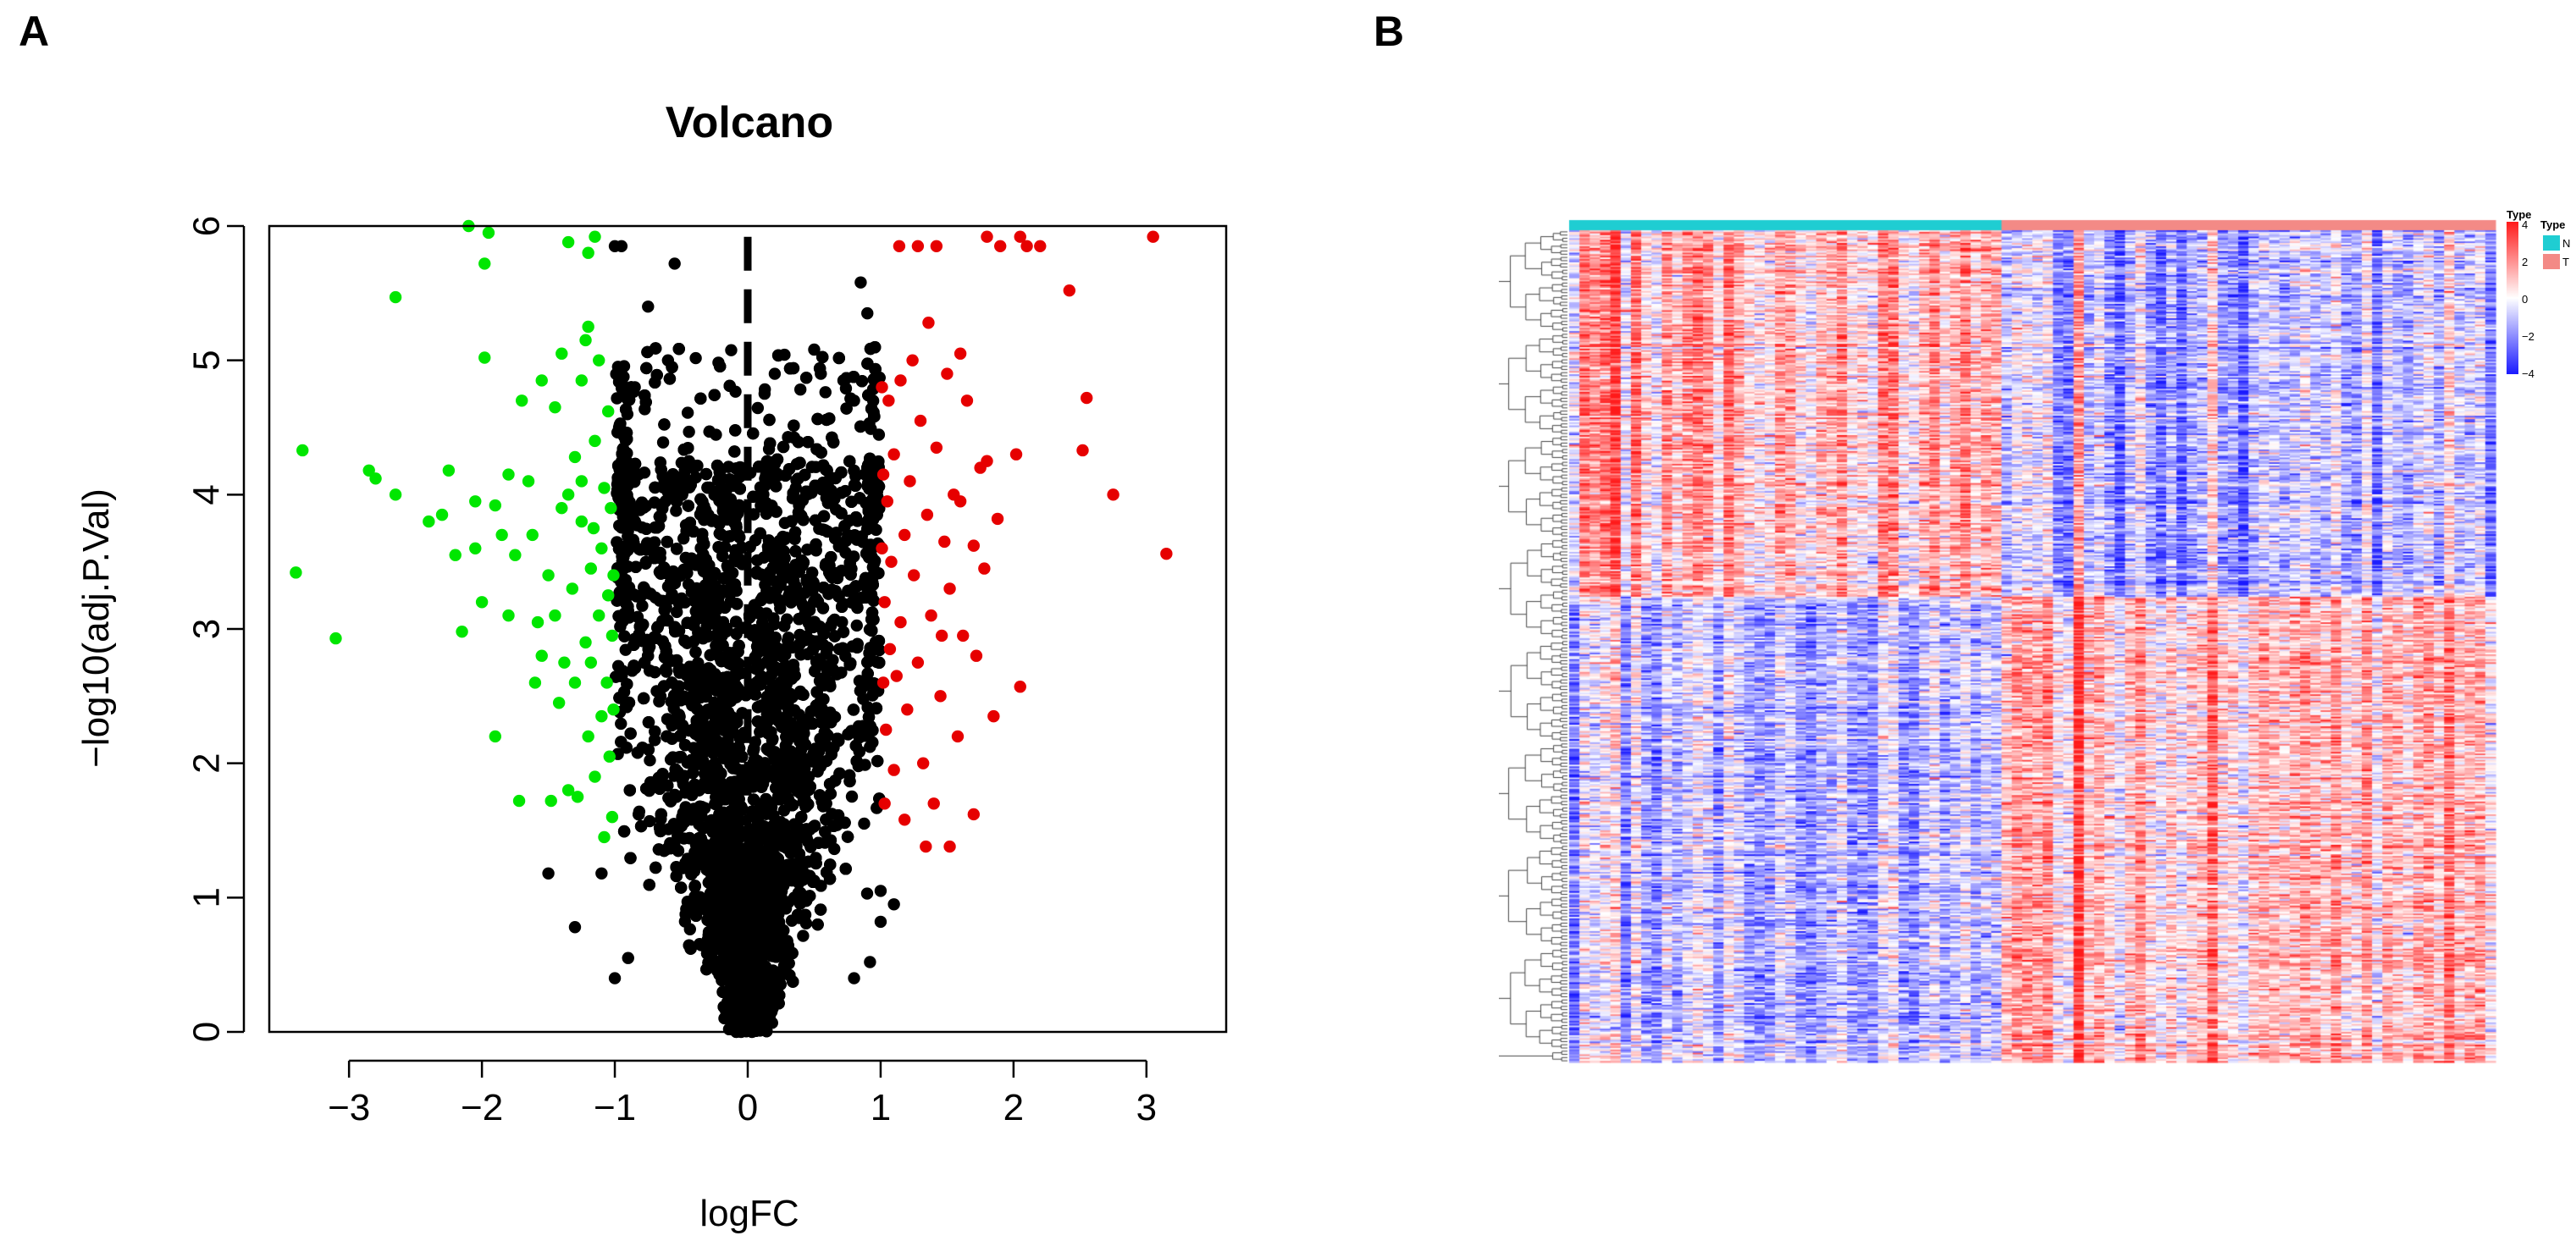  What do you see at coordinates (615, 1107) in the screenshot?
I see `x-tick-label: −1` at bounding box center [615, 1107].